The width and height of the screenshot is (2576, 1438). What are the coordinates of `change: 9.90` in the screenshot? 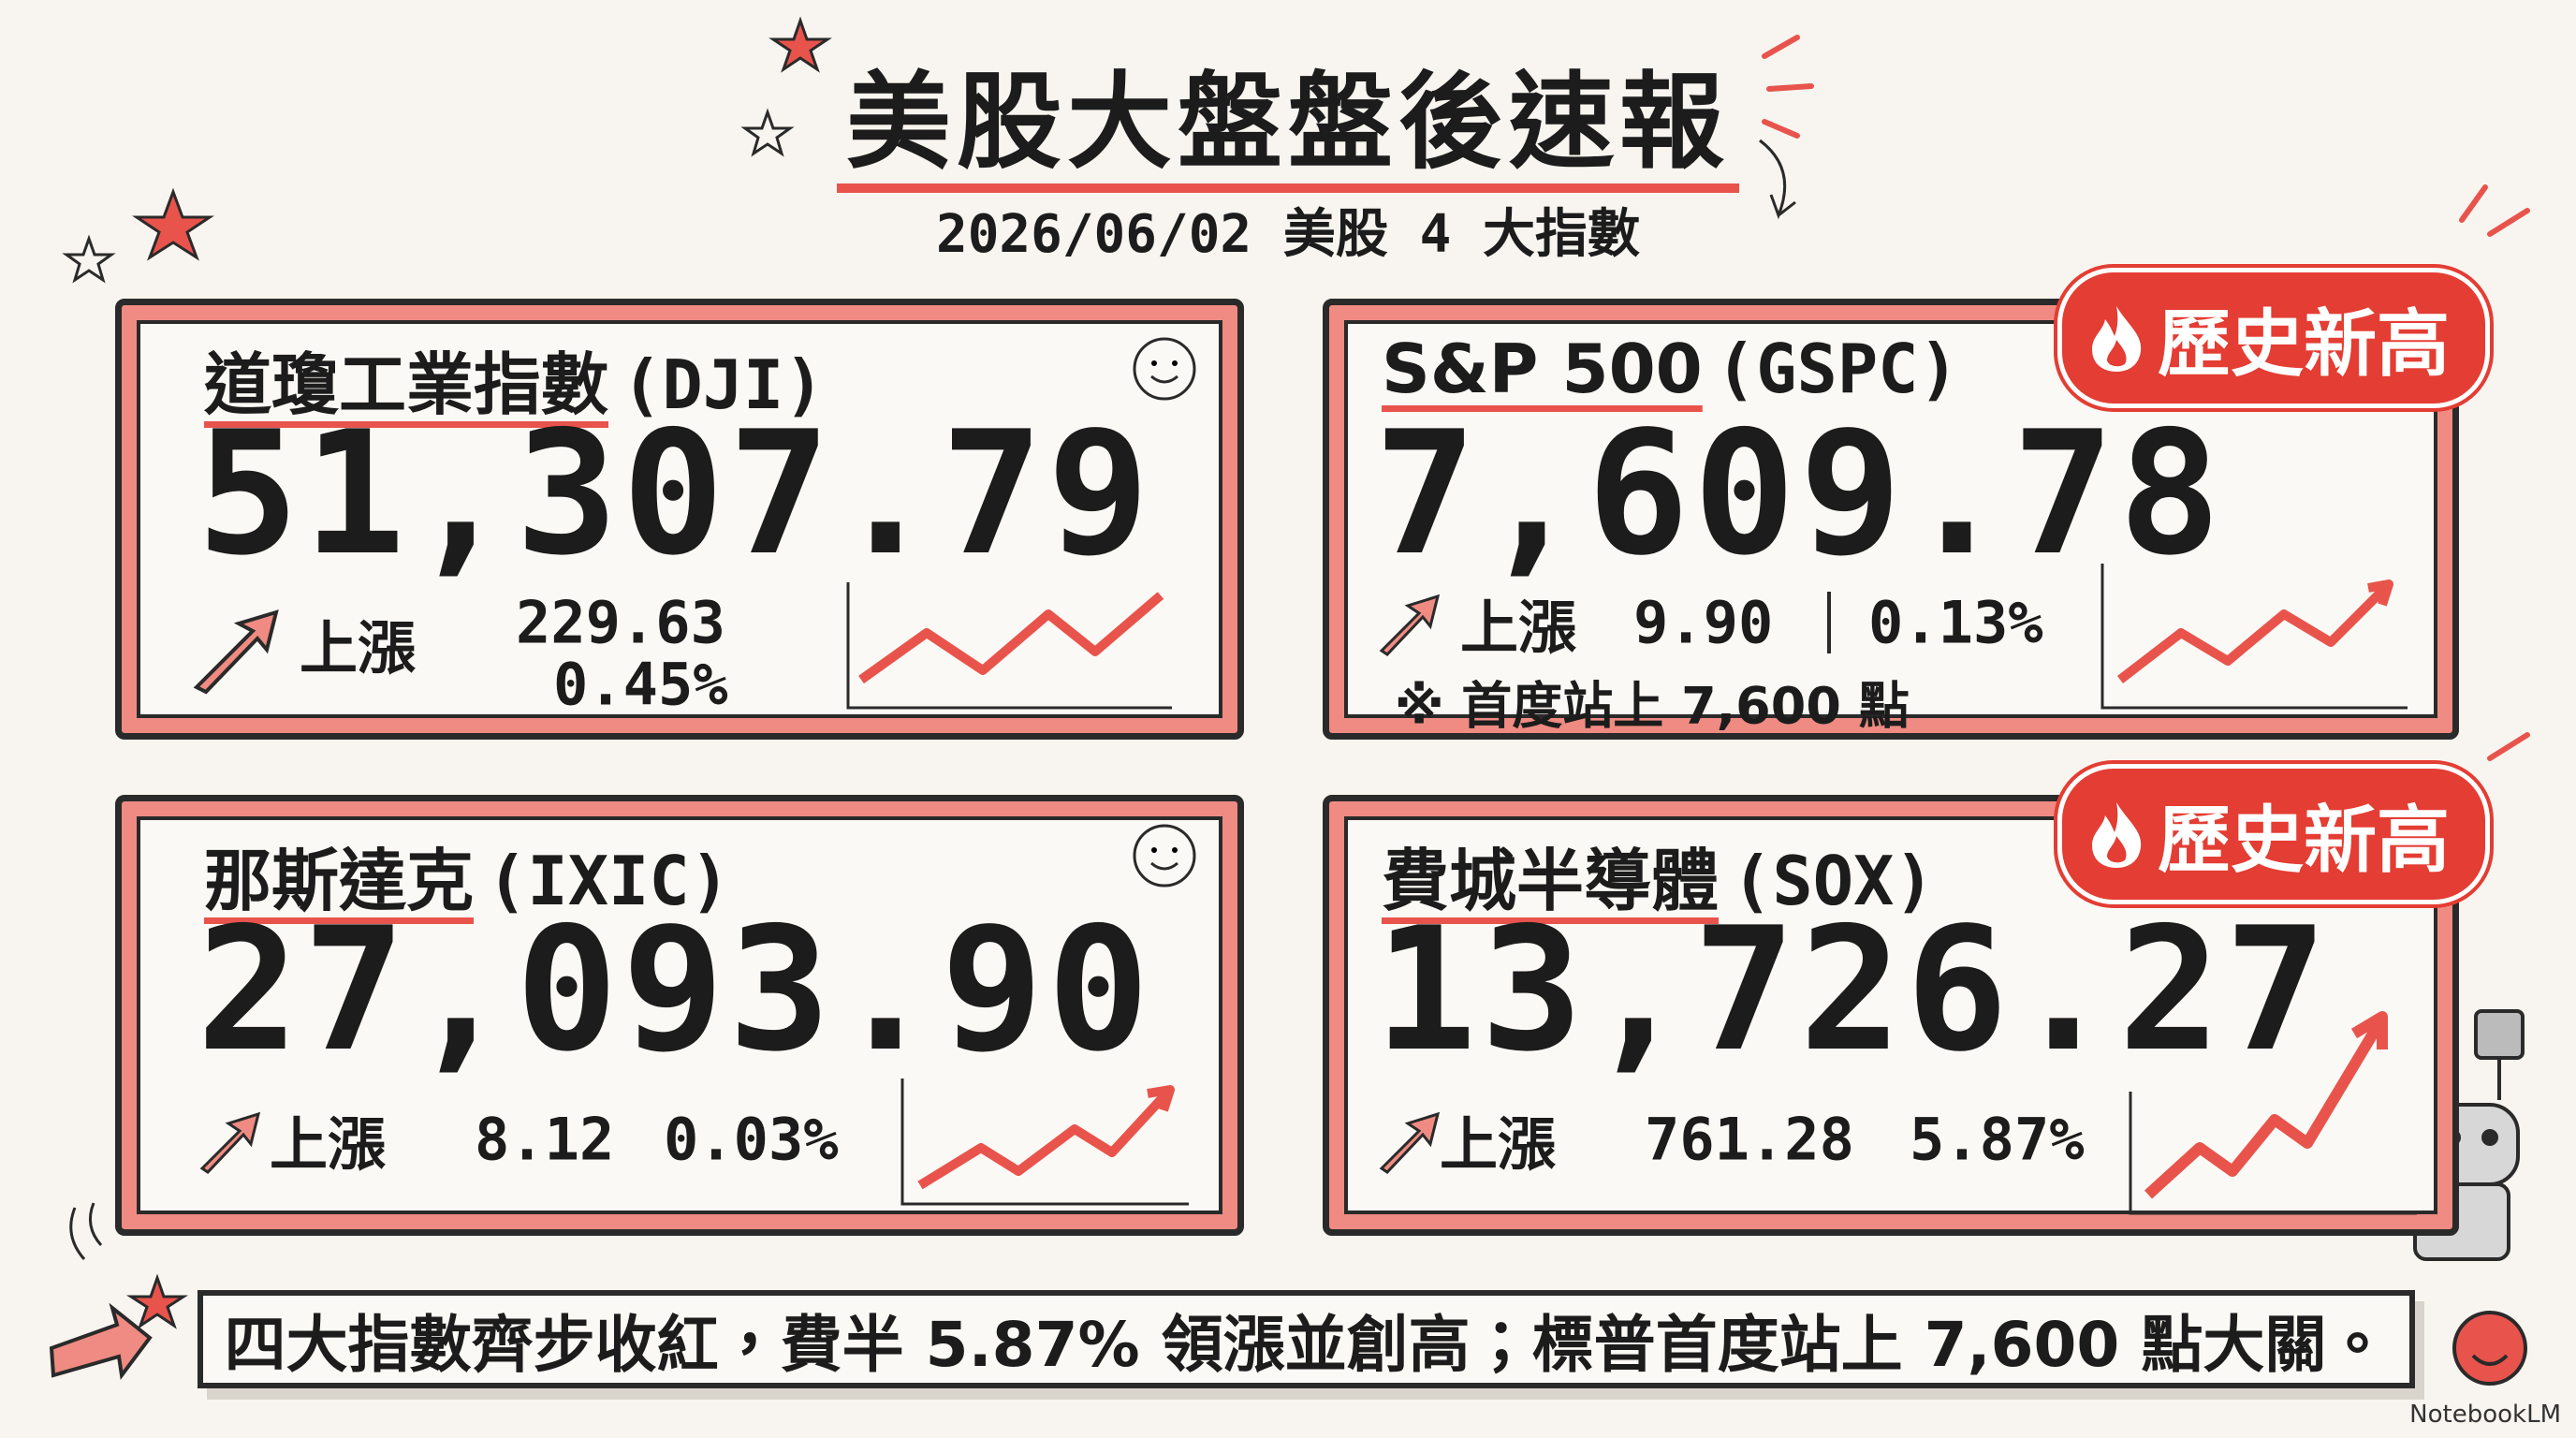 It's located at (1703, 622).